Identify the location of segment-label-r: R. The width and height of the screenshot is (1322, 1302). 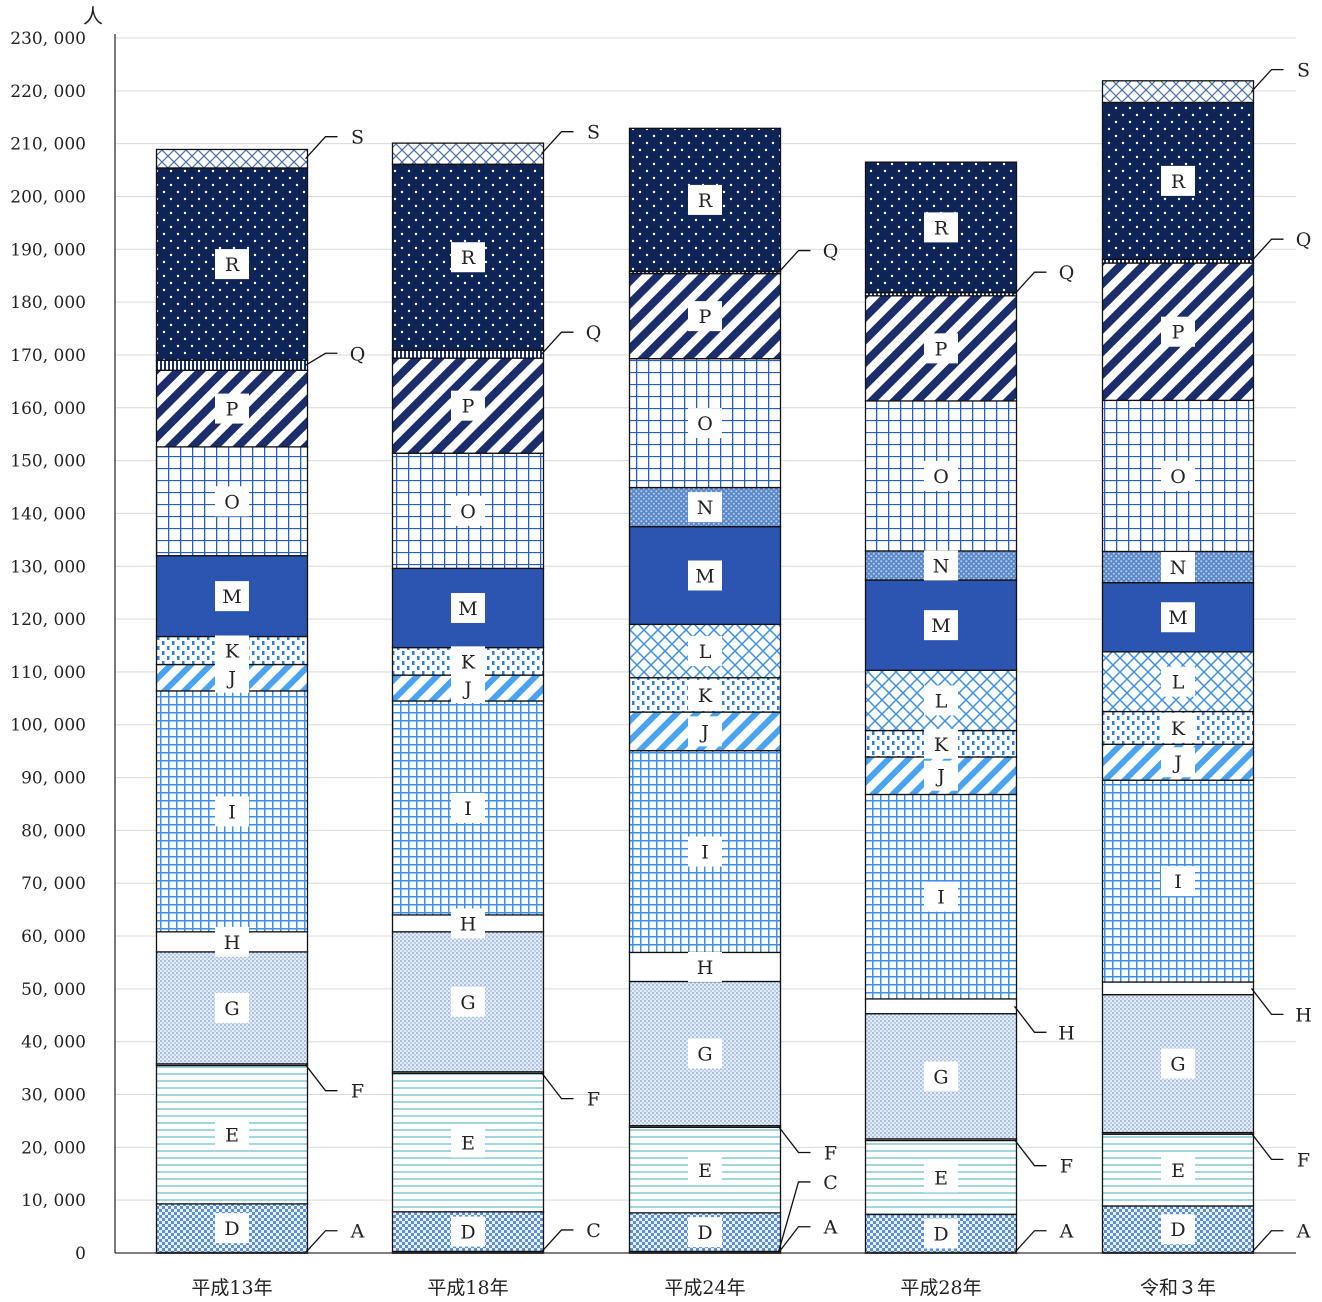
(468, 258).